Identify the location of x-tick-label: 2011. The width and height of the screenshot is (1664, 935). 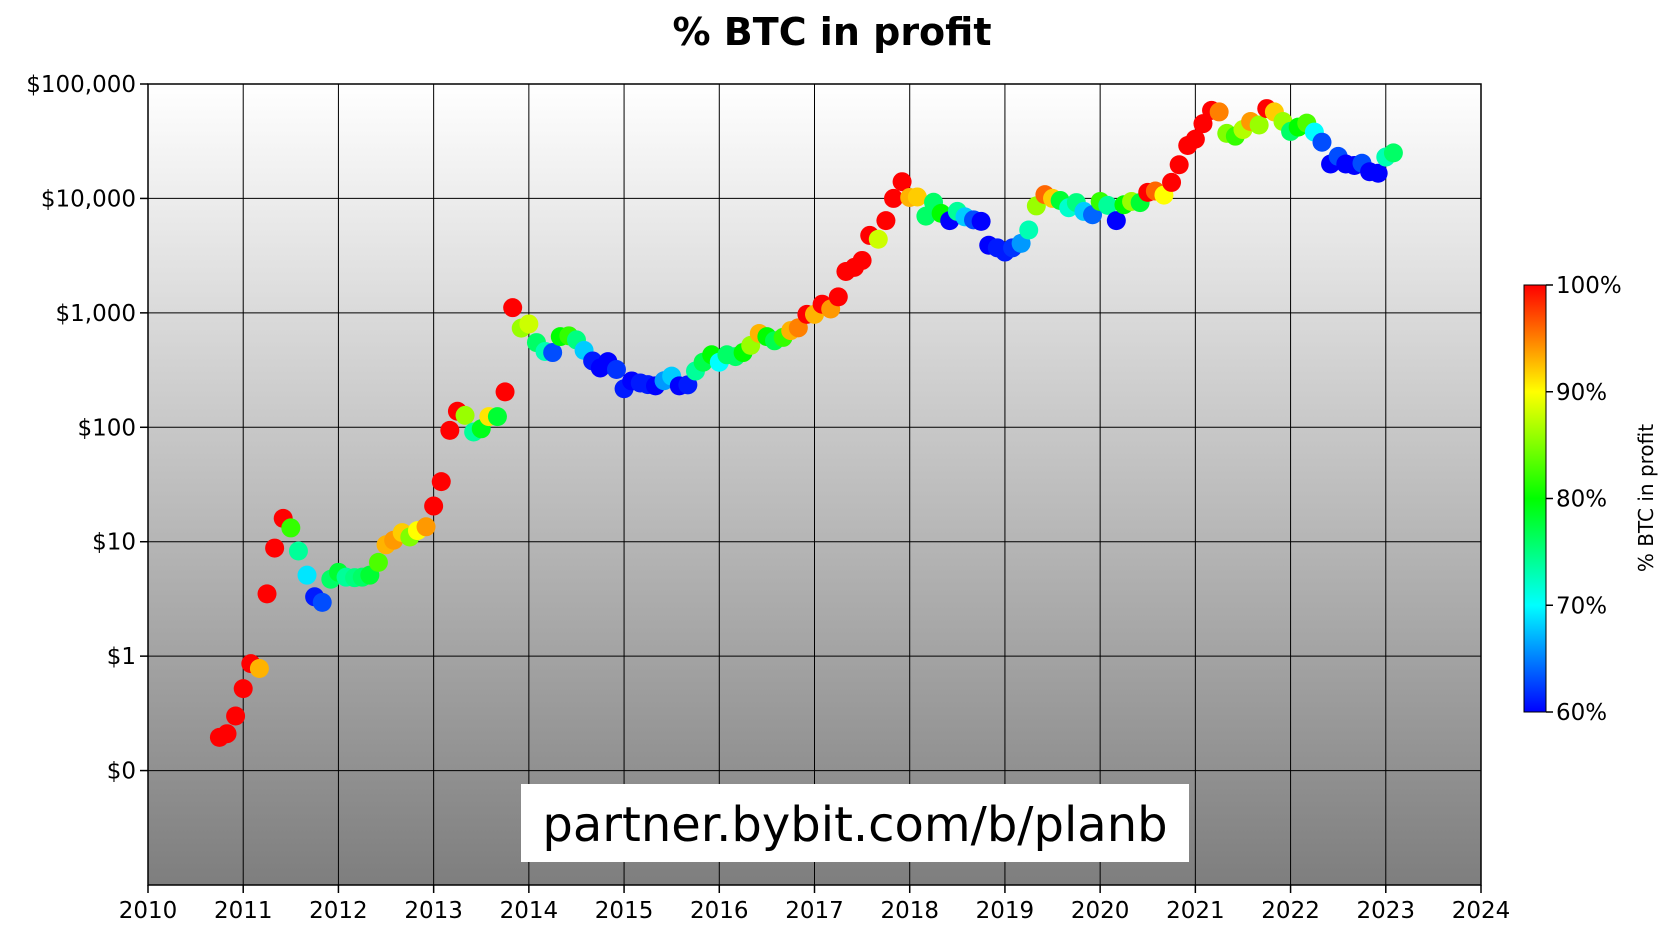
(243, 911).